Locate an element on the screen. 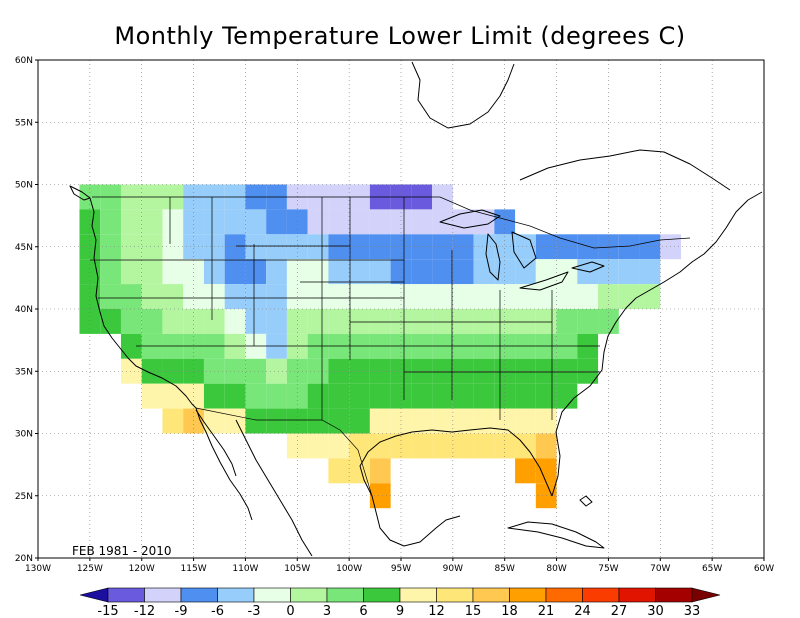  lat-tick-label: 35N is located at coordinates (24, 372).